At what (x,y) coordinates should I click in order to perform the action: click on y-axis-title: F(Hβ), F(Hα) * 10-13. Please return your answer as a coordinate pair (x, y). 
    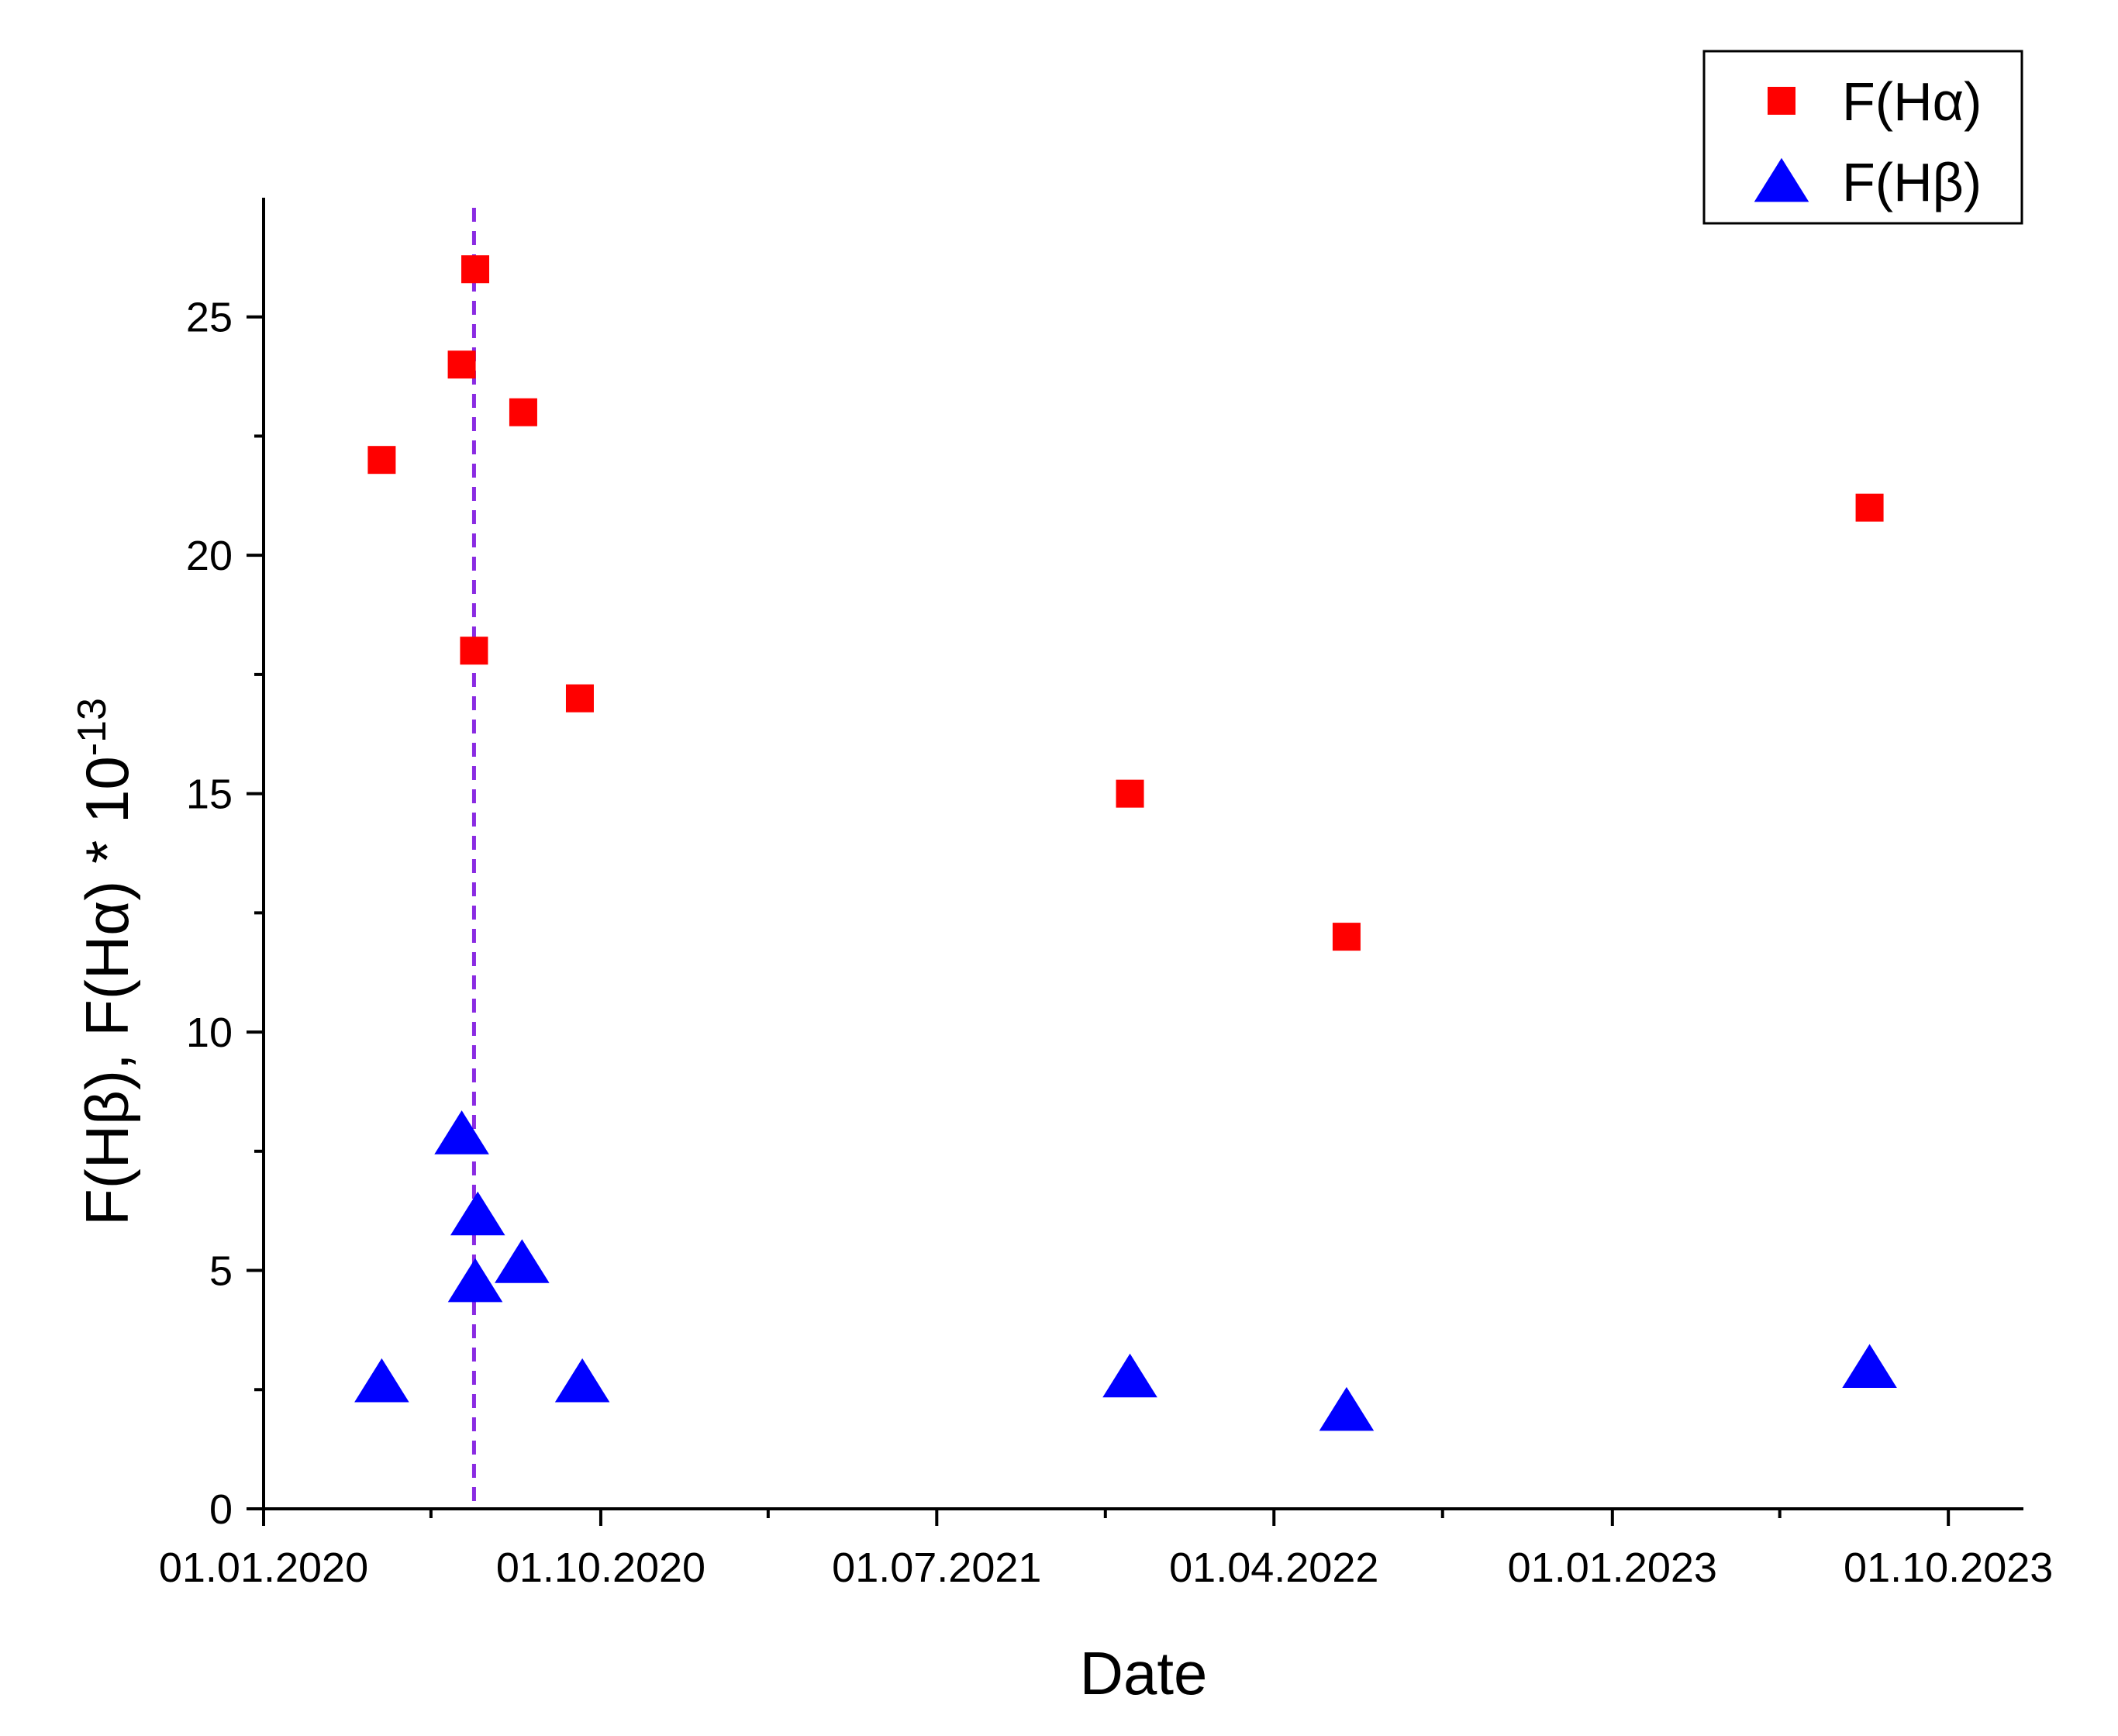
    Looking at the image, I should click on (105, 962).